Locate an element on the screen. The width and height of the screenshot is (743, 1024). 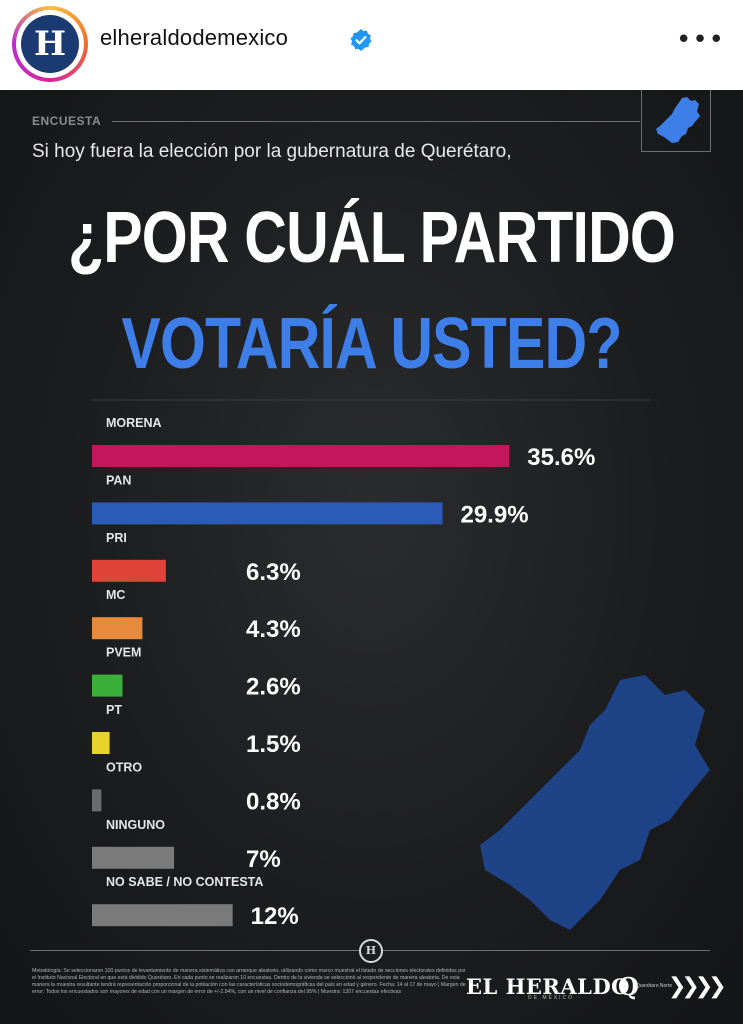
value-label: 0.8% is located at coordinates (273, 801).